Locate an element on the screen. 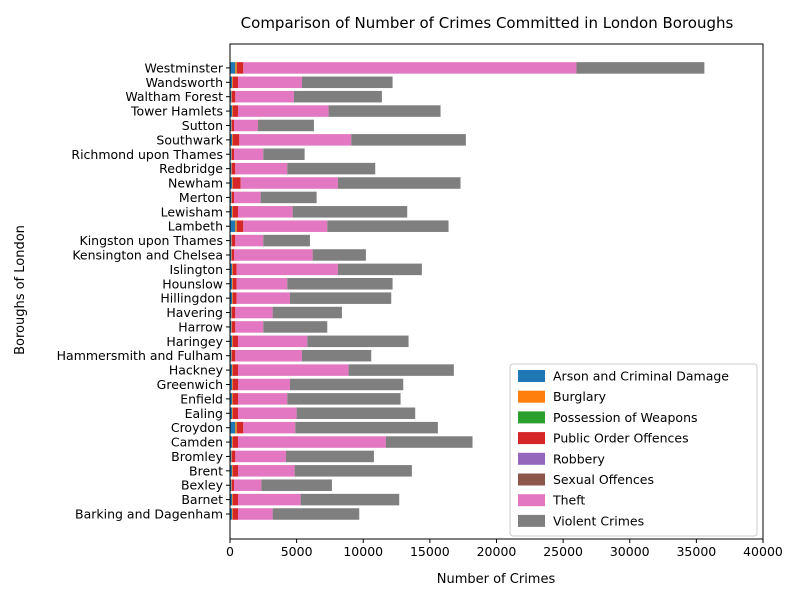 This screenshot has height=604, width=800. y-tick-label: Bexley is located at coordinates (202, 485).